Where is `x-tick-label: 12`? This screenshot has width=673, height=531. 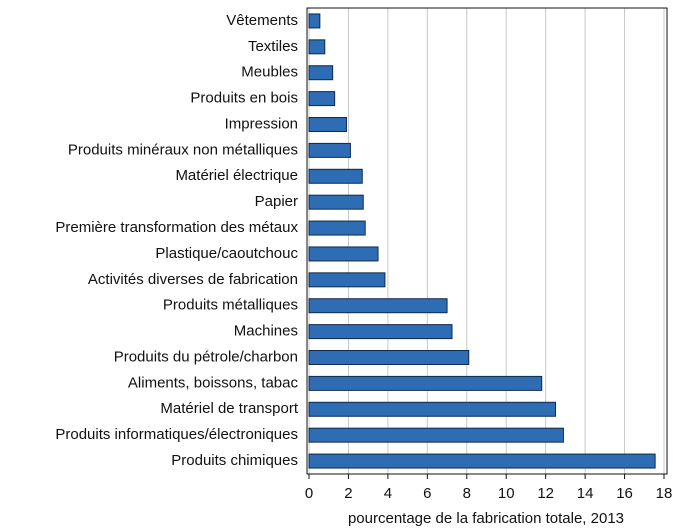 x-tick-label: 12 is located at coordinates (545, 493).